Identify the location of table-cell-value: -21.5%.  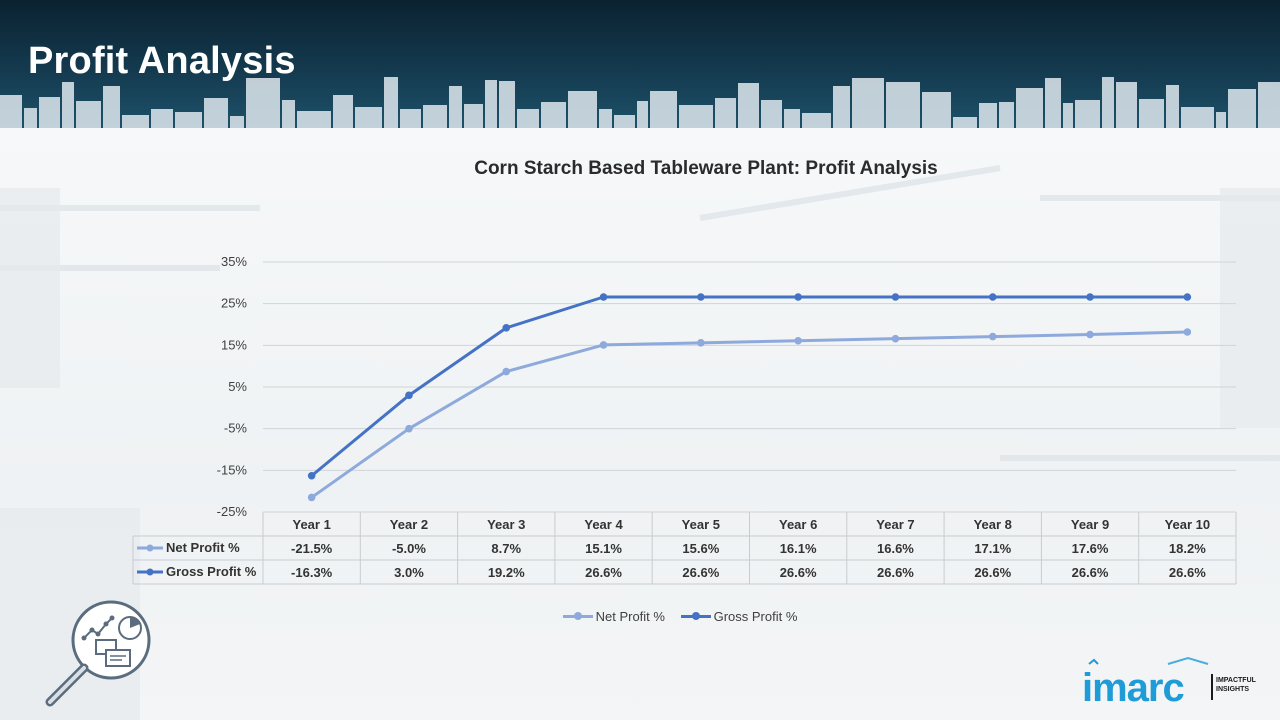
(312, 548).